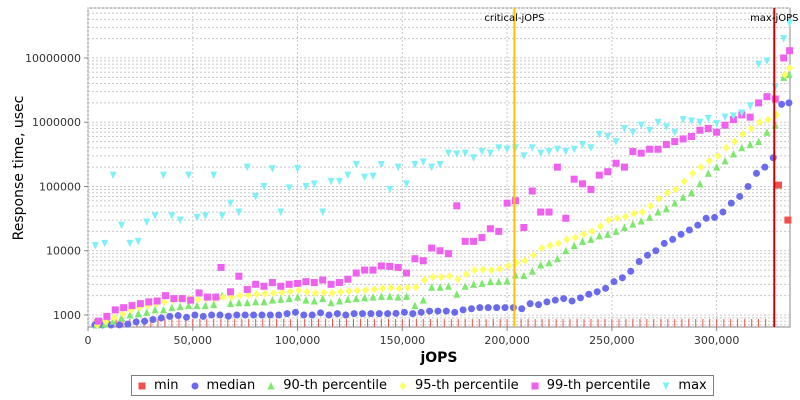  What do you see at coordinates (298, 340) in the screenshot?
I see `x-tick-label: 100,000` at bounding box center [298, 340].